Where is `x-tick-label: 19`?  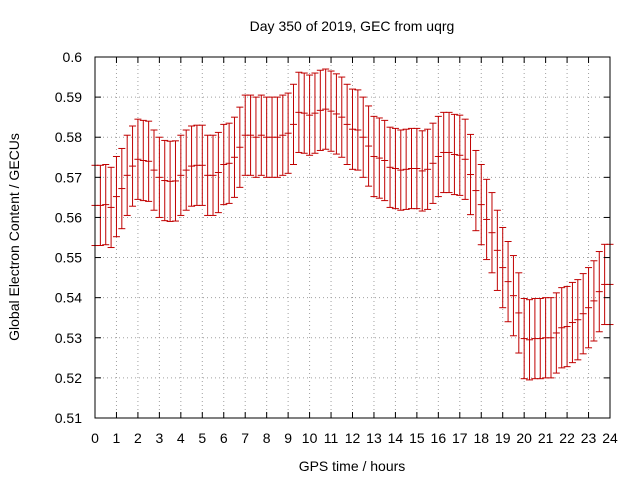
x-tick-label: 19 is located at coordinates (503, 438).